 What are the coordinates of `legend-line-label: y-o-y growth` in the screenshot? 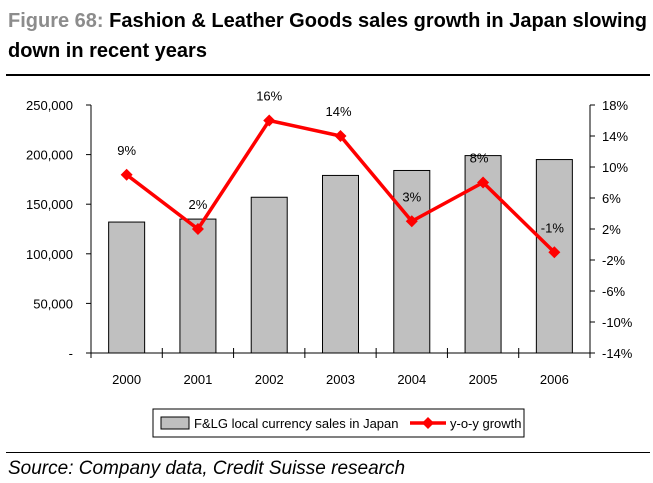 It's located at (486, 423).